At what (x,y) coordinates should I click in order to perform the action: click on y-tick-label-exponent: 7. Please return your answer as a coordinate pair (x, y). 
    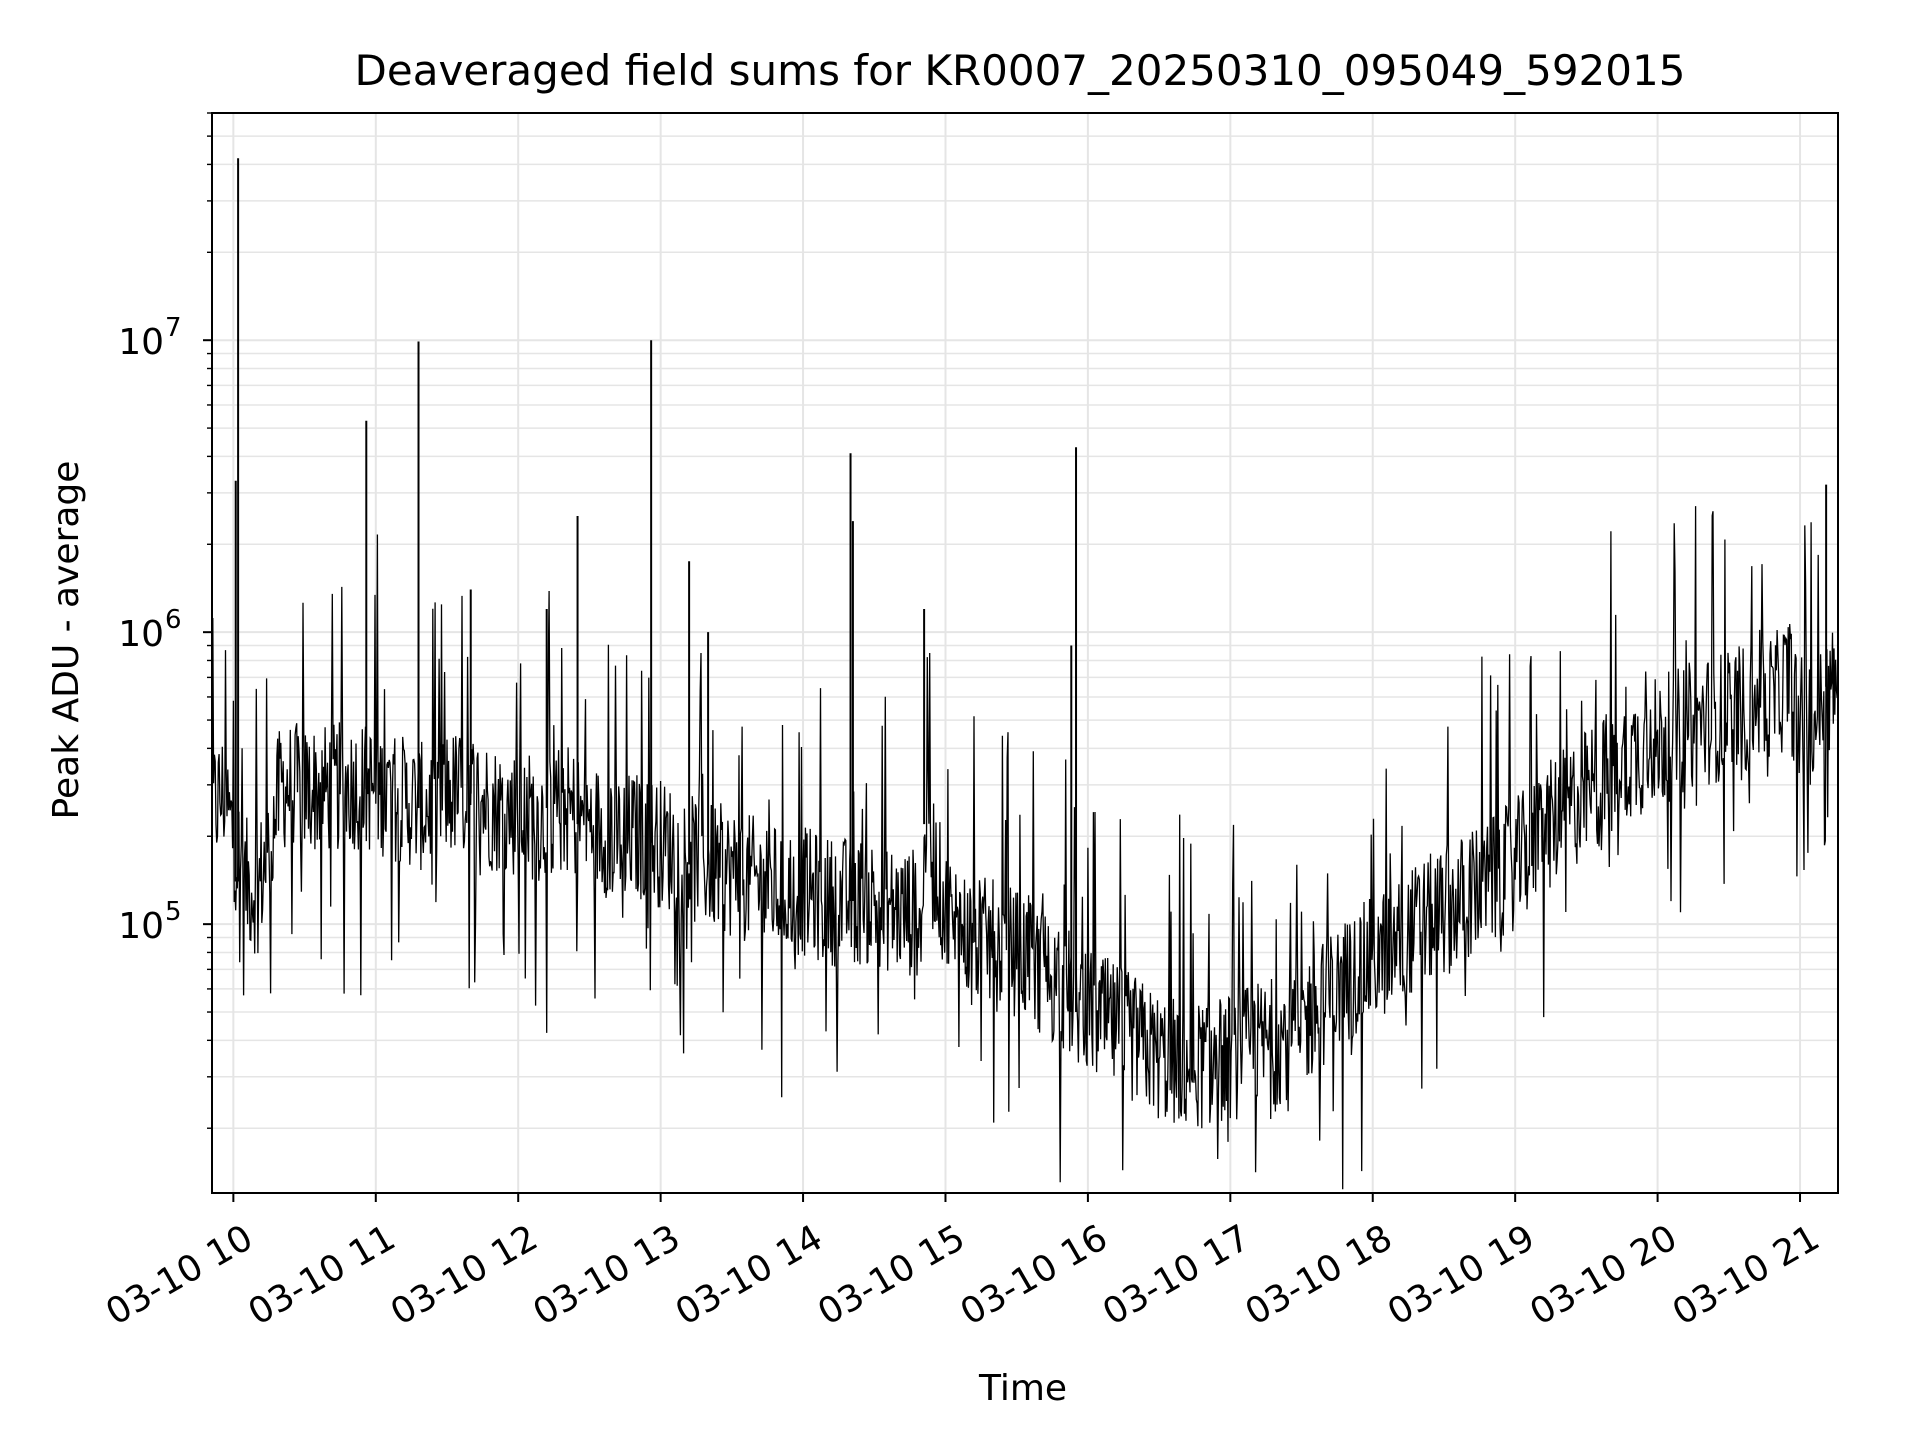
    Looking at the image, I should click on (173, 328).